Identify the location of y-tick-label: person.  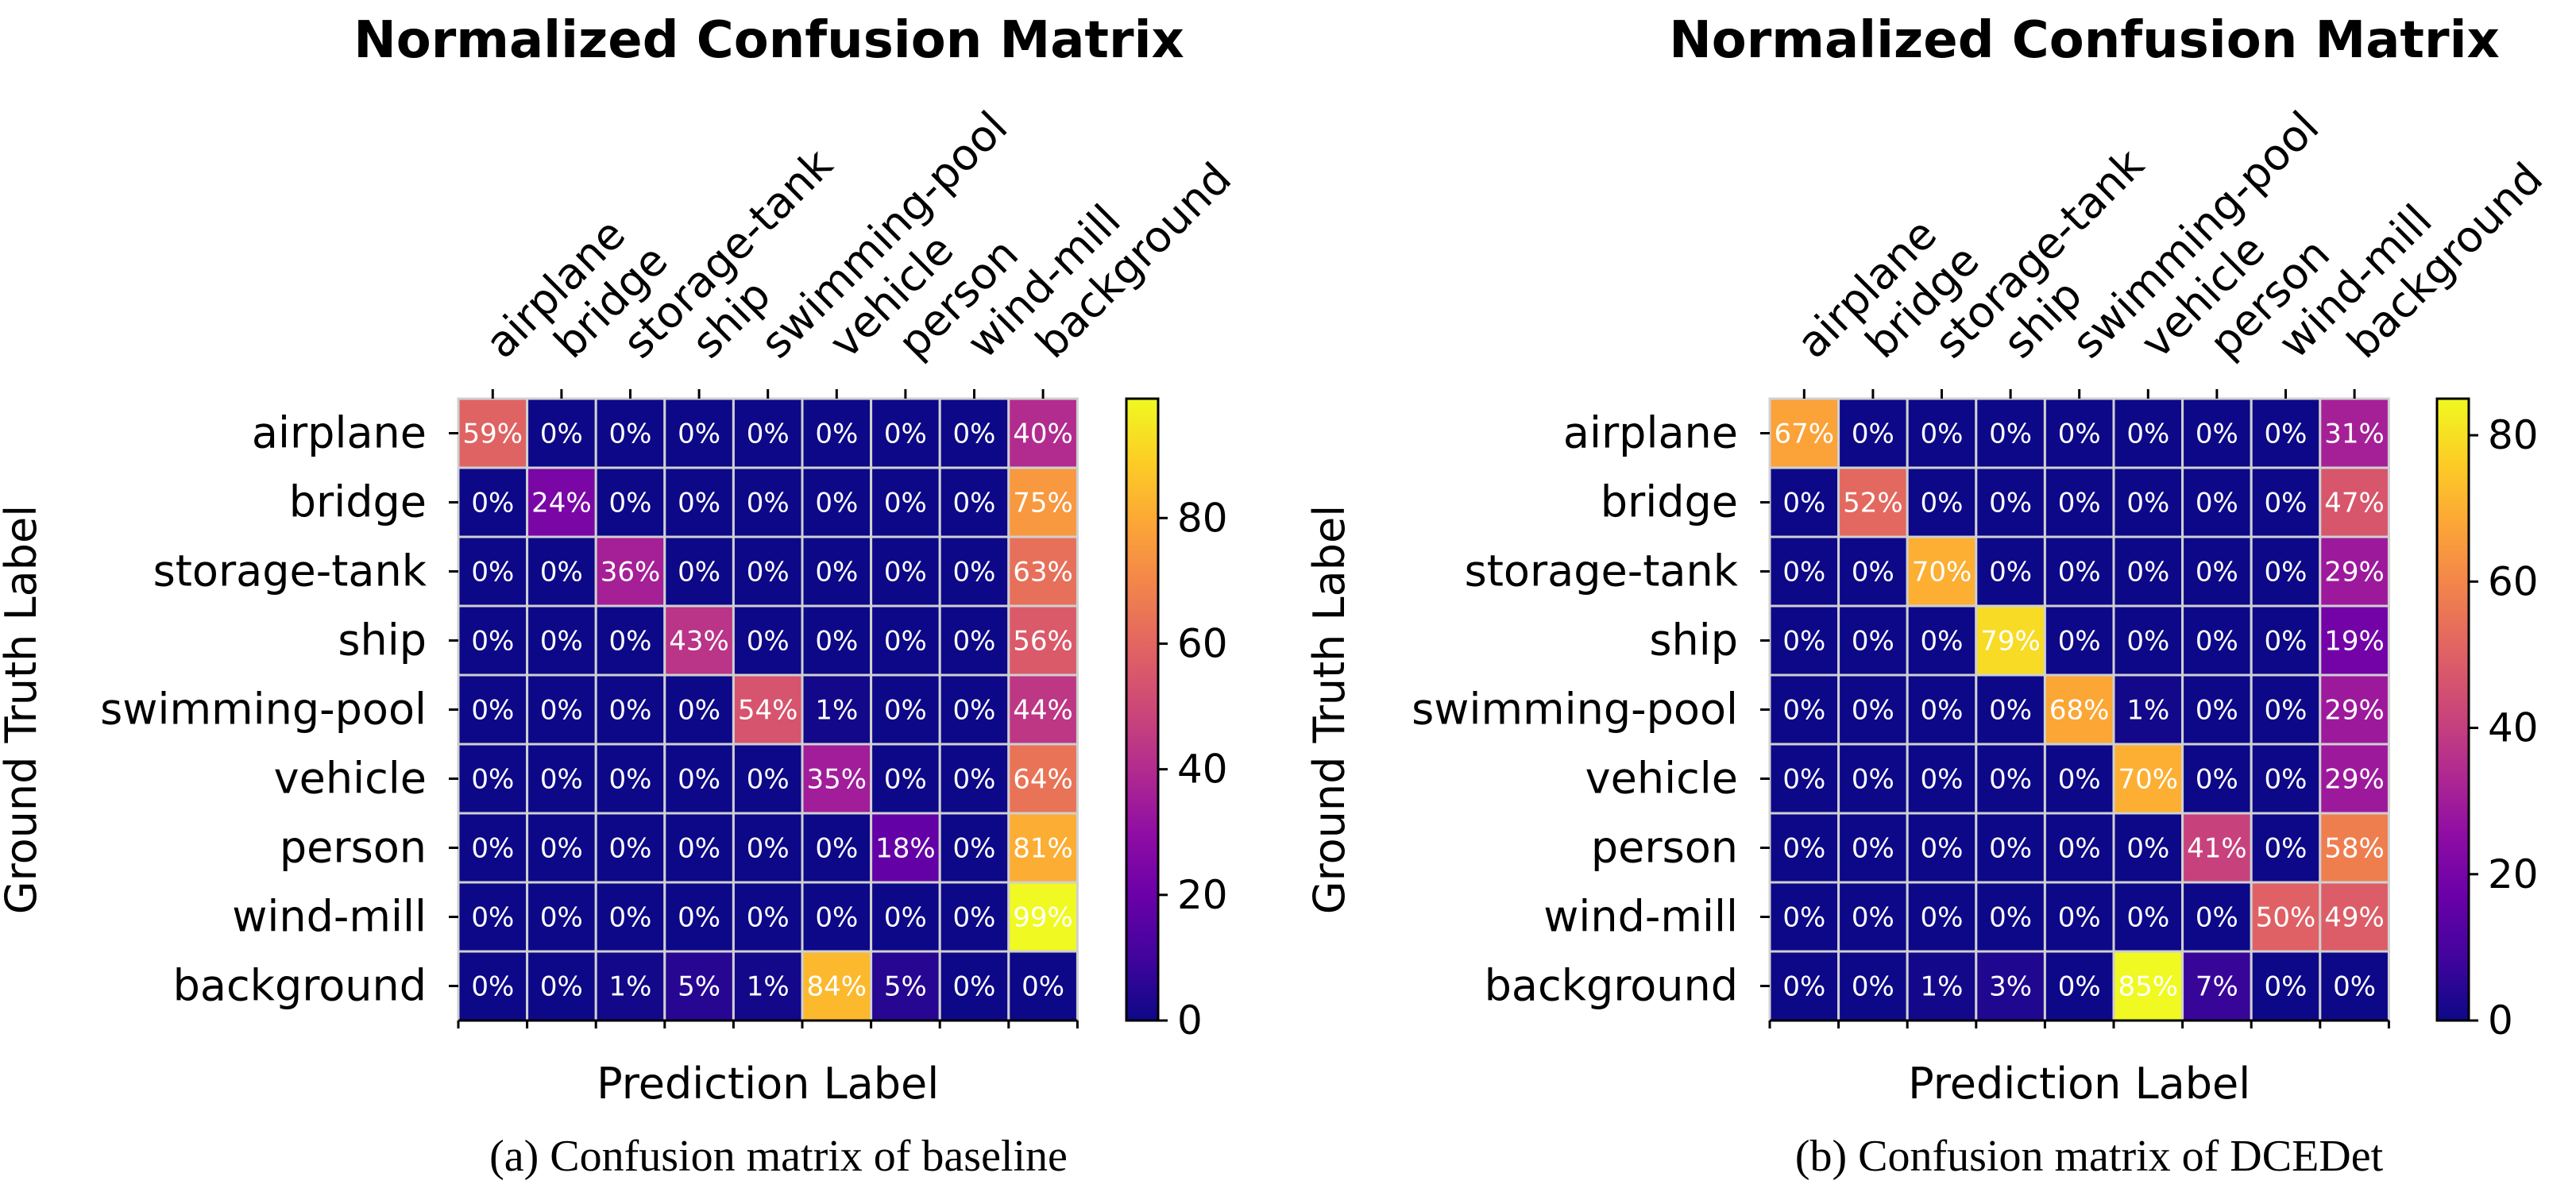
(353, 848).